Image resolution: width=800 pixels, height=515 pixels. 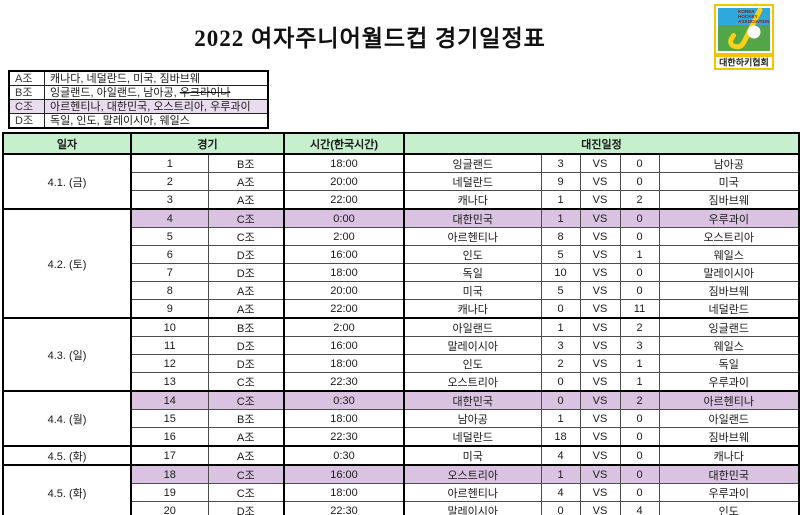 I want to click on home-team: 캐나다, so click(x=472, y=309).